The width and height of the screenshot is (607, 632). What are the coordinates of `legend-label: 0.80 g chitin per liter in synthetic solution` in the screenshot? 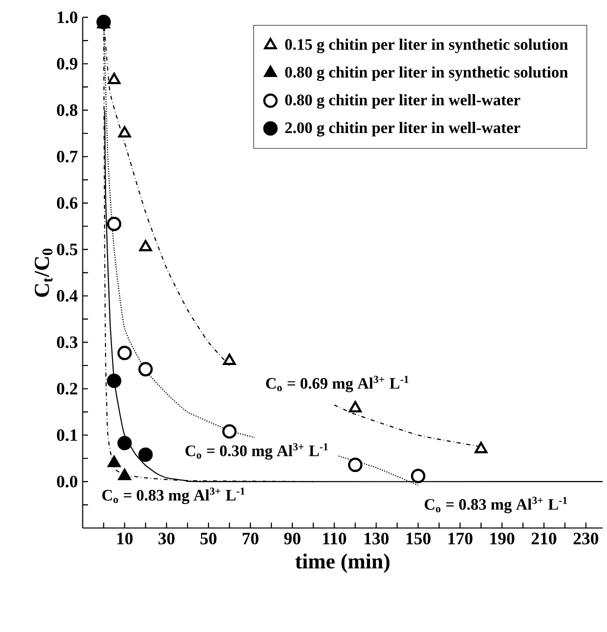 It's located at (426, 73).